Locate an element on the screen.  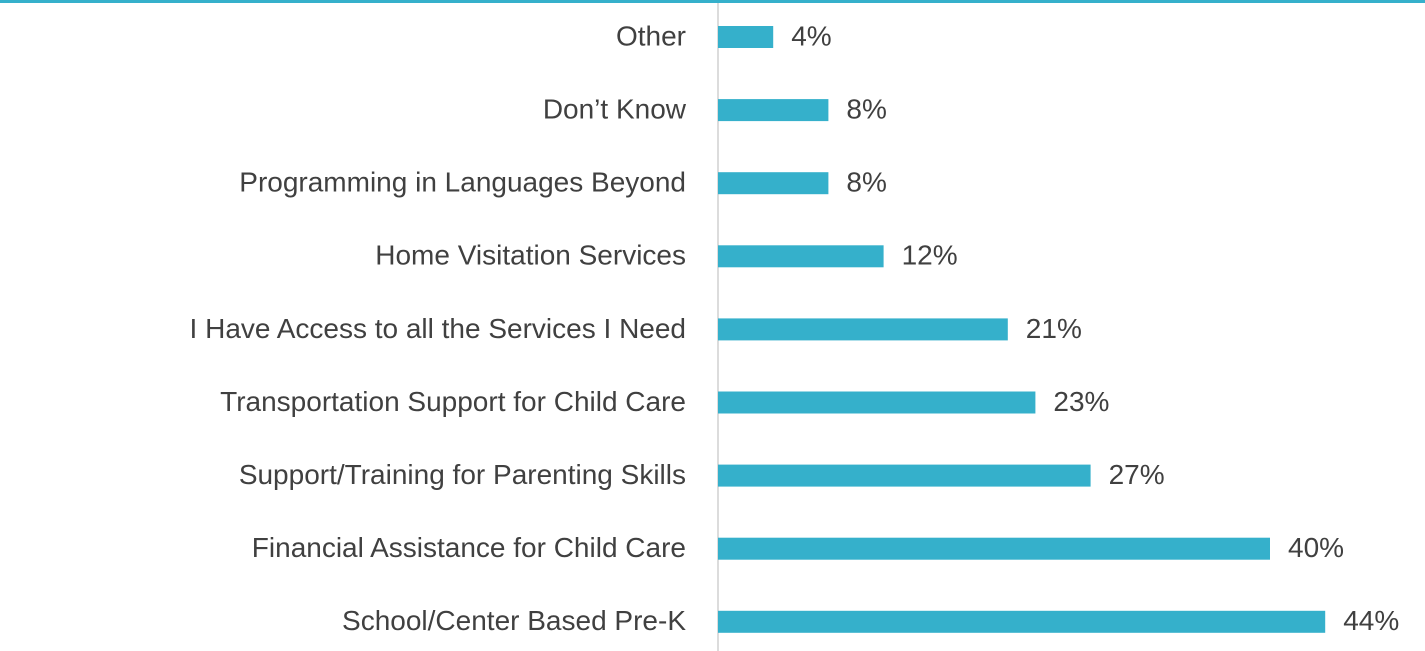
category-label: Don’t Know is located at coordinates (615, 108).